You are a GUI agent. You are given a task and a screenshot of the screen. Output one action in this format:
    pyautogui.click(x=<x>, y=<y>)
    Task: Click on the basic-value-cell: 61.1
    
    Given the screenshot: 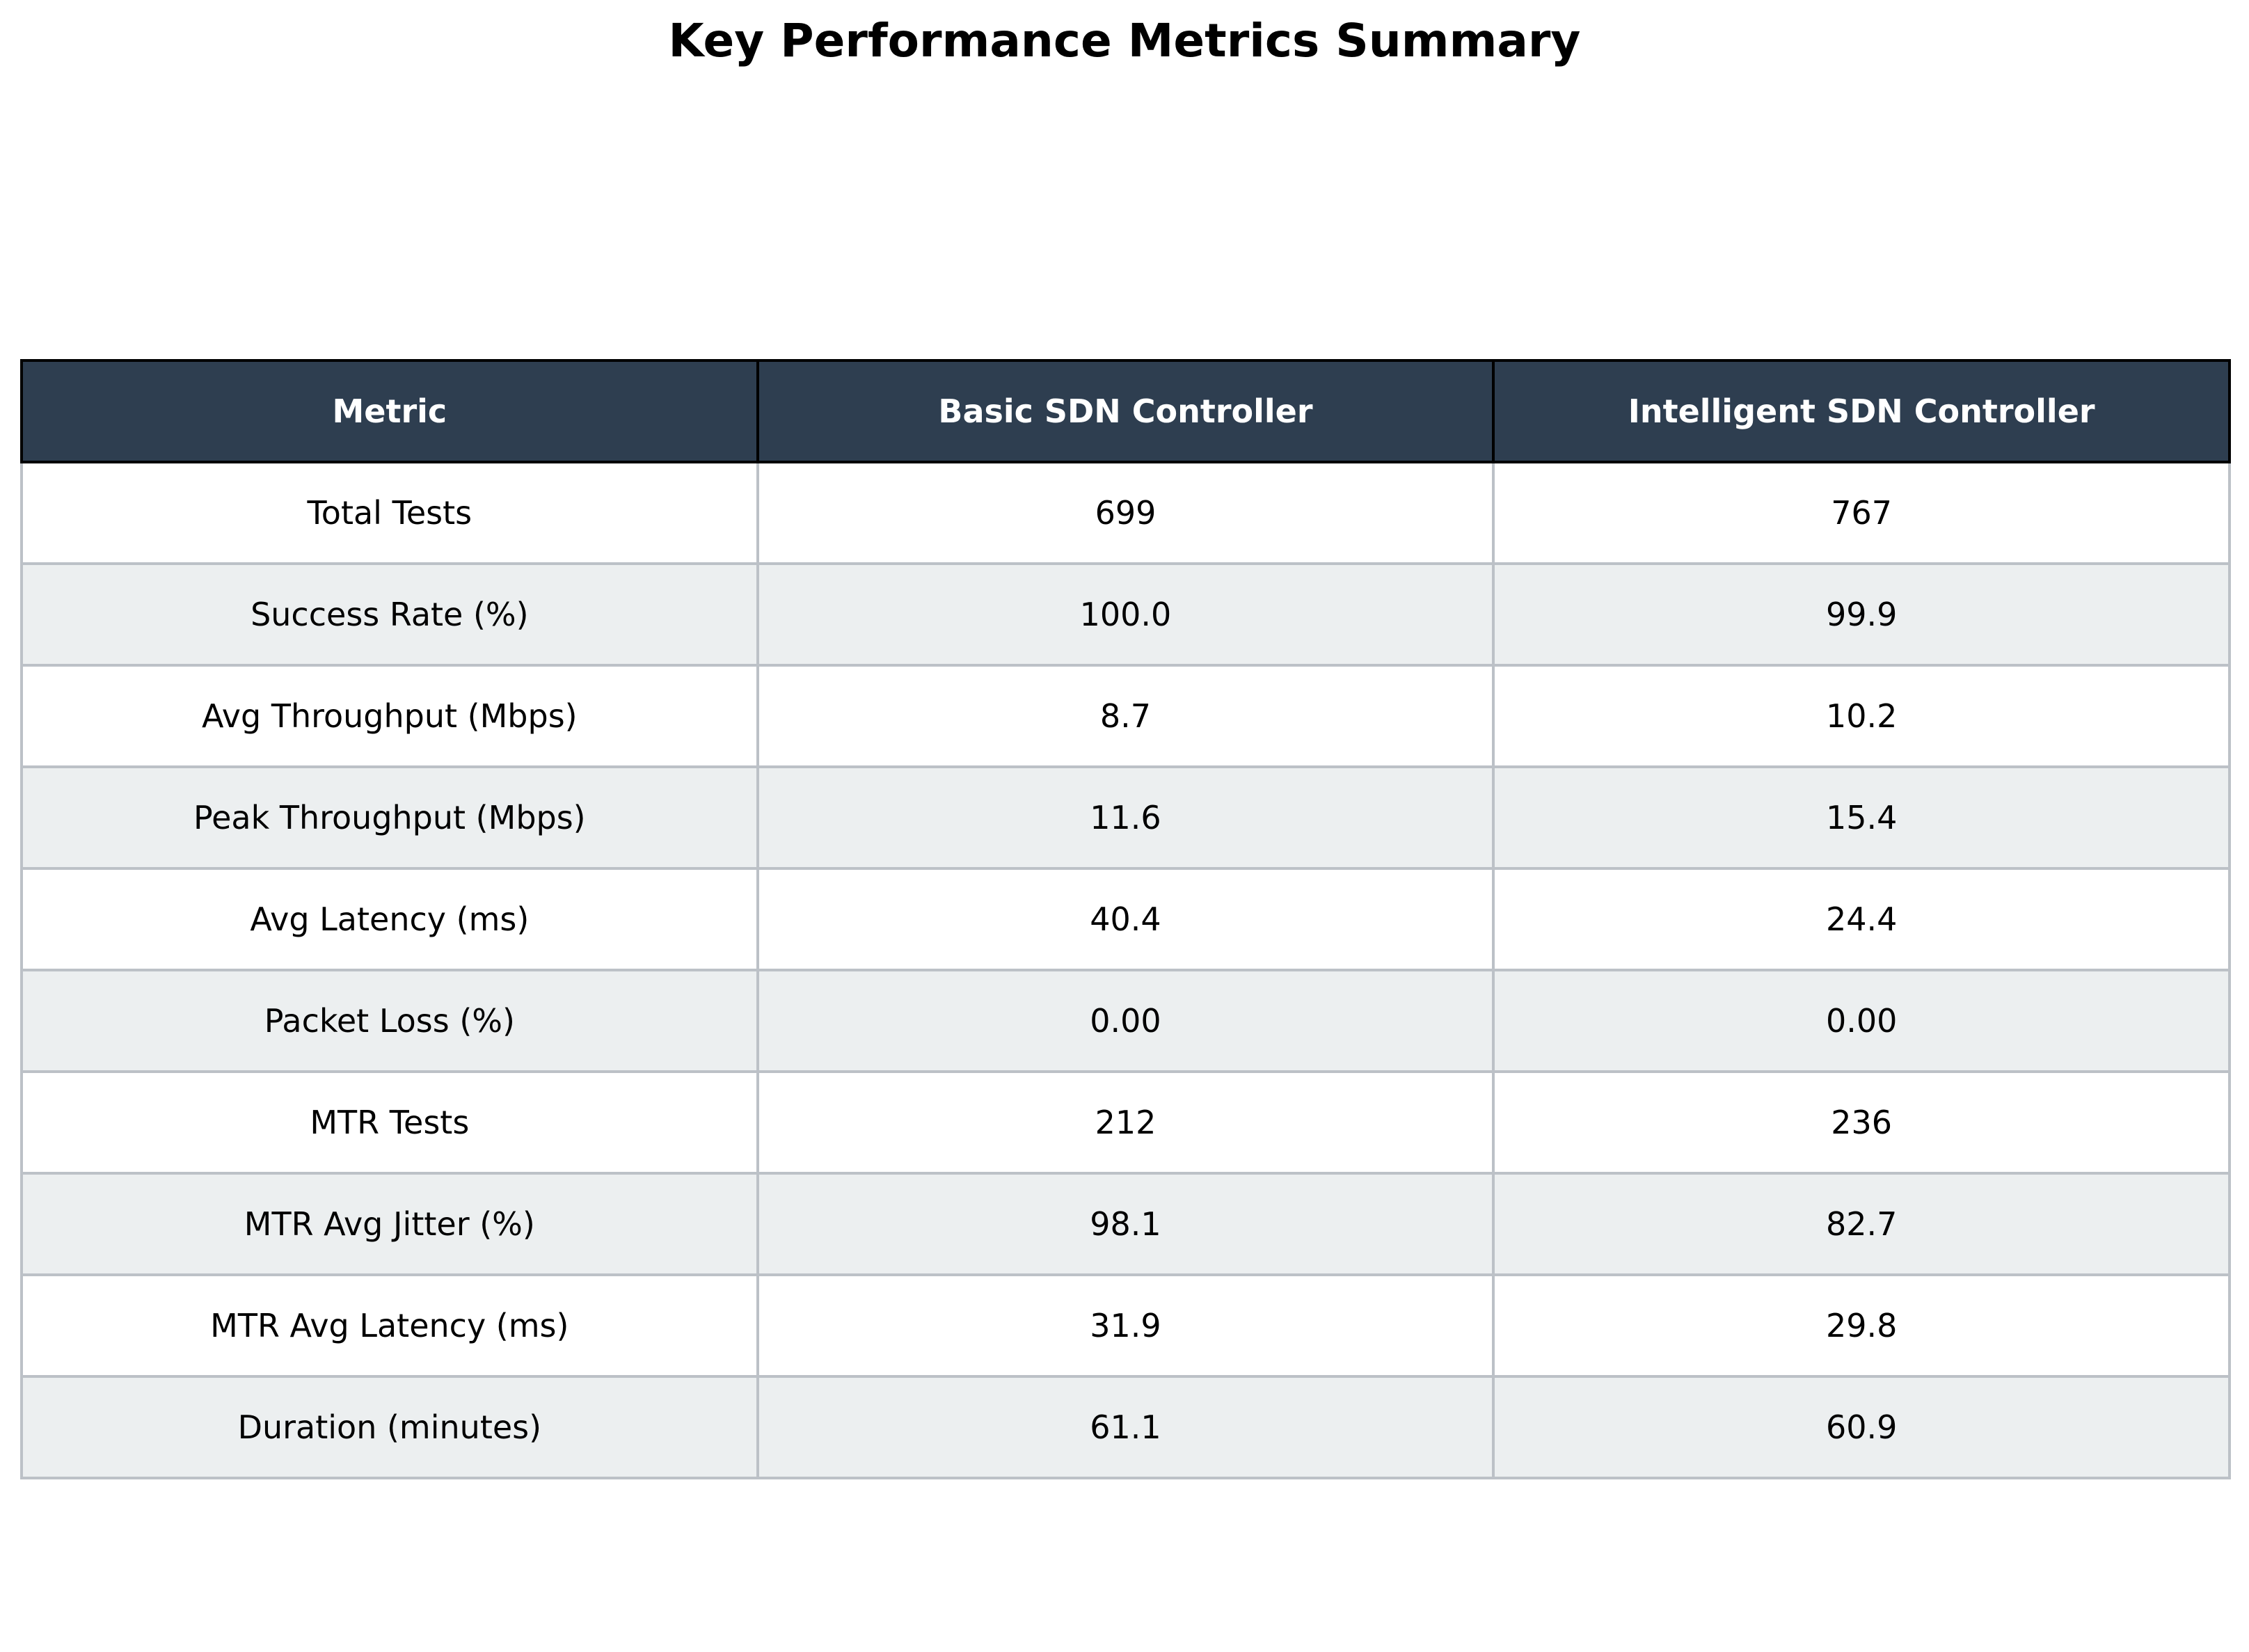 What is the action you would take?
    pyautogui.click(x=1125, y=1427)
    